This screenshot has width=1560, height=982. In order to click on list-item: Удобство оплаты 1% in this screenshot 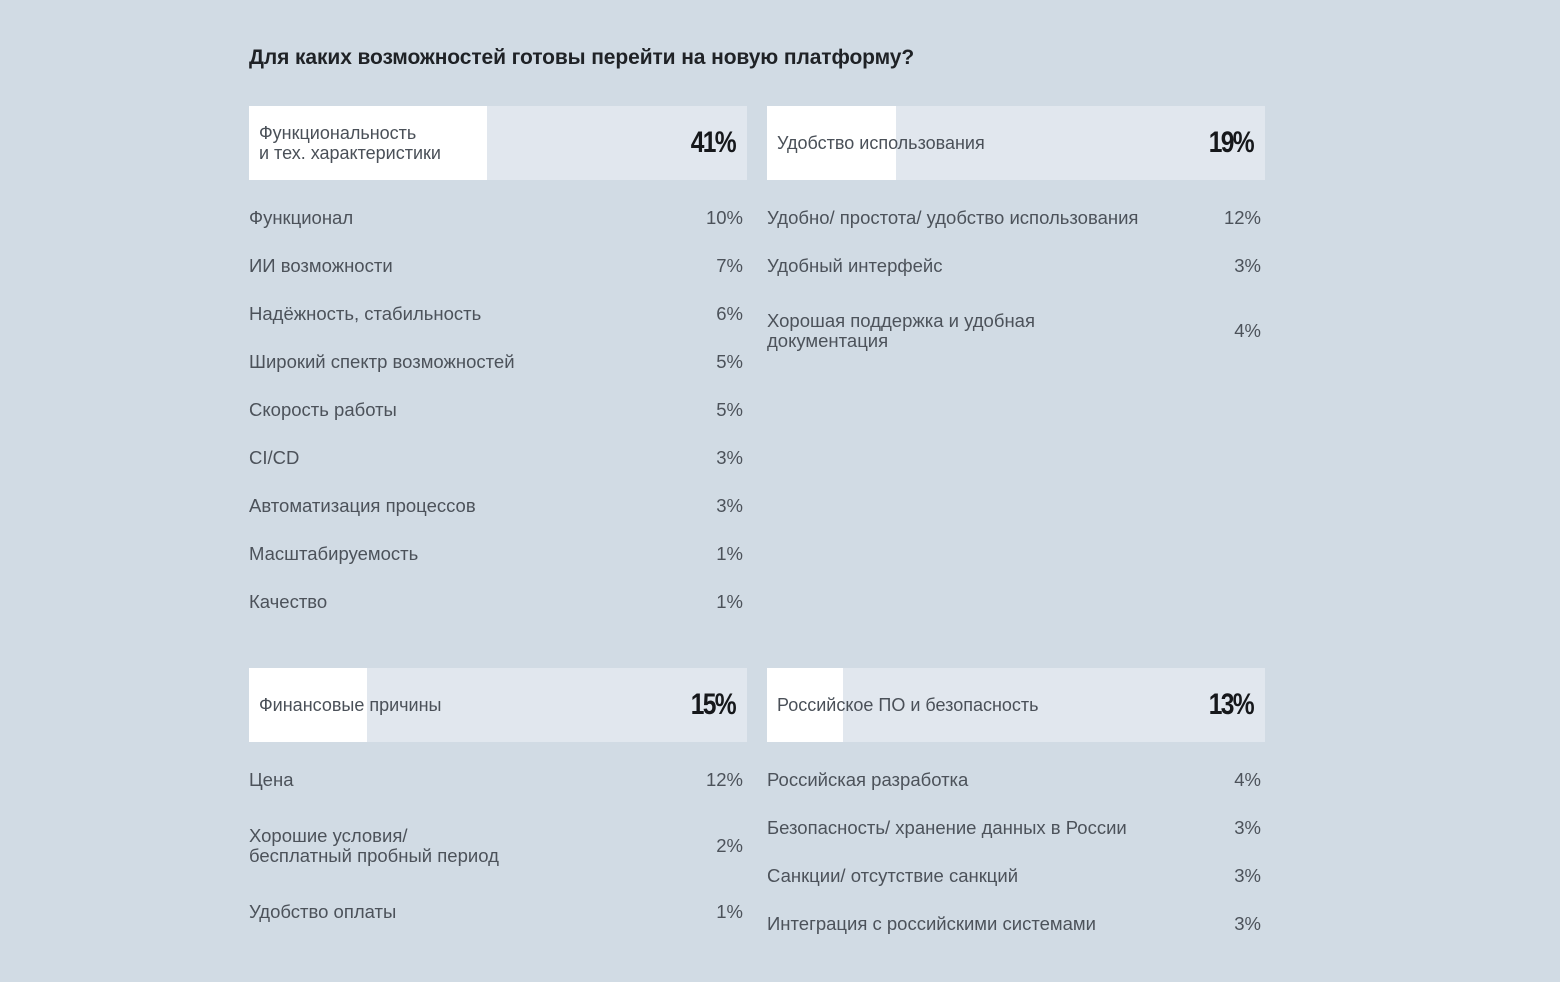, I will do `click(496, 911)`.